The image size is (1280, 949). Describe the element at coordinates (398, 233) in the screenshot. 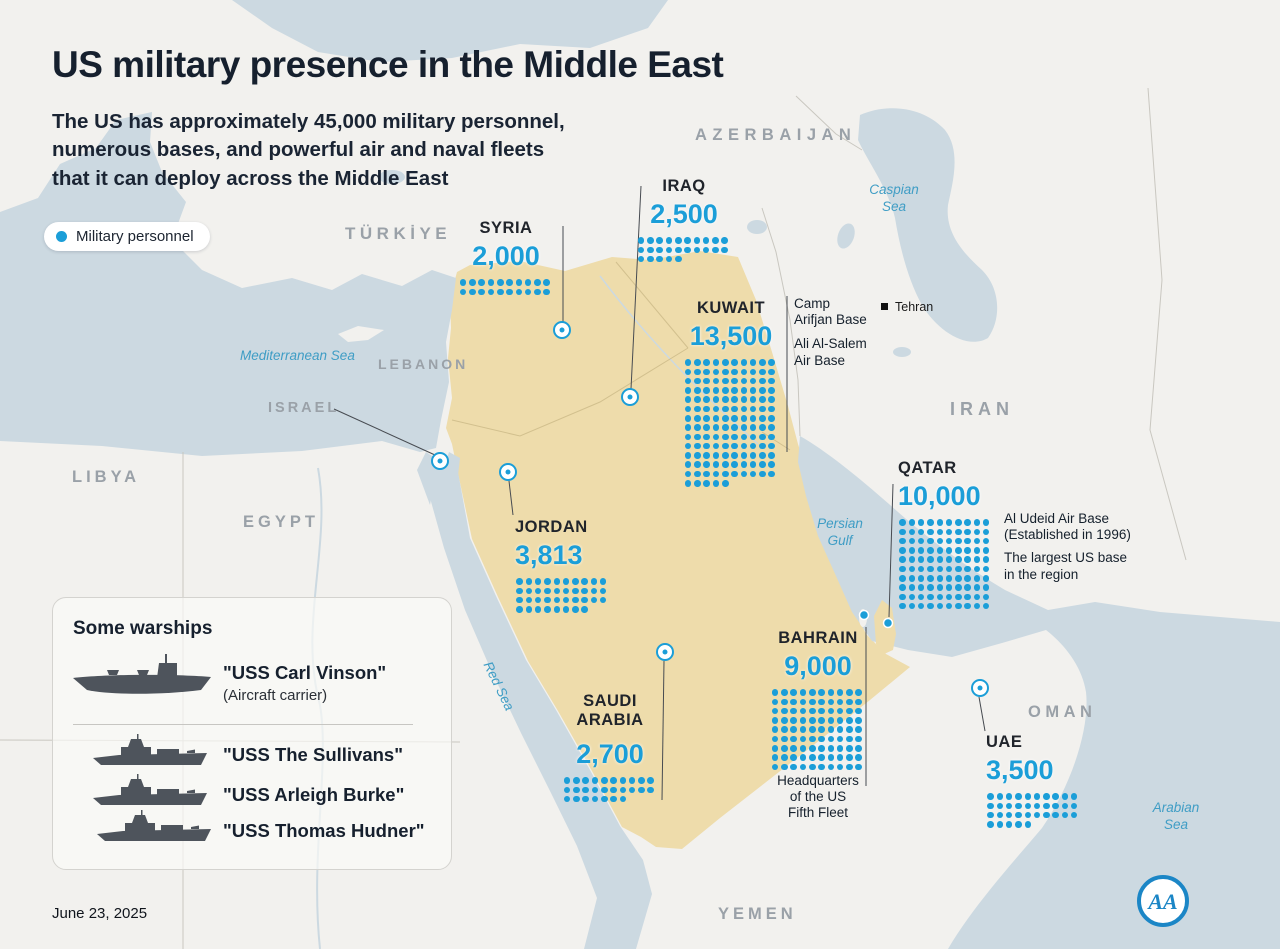

I see `country-label-turkiye: TÜRKİYE` at that location.